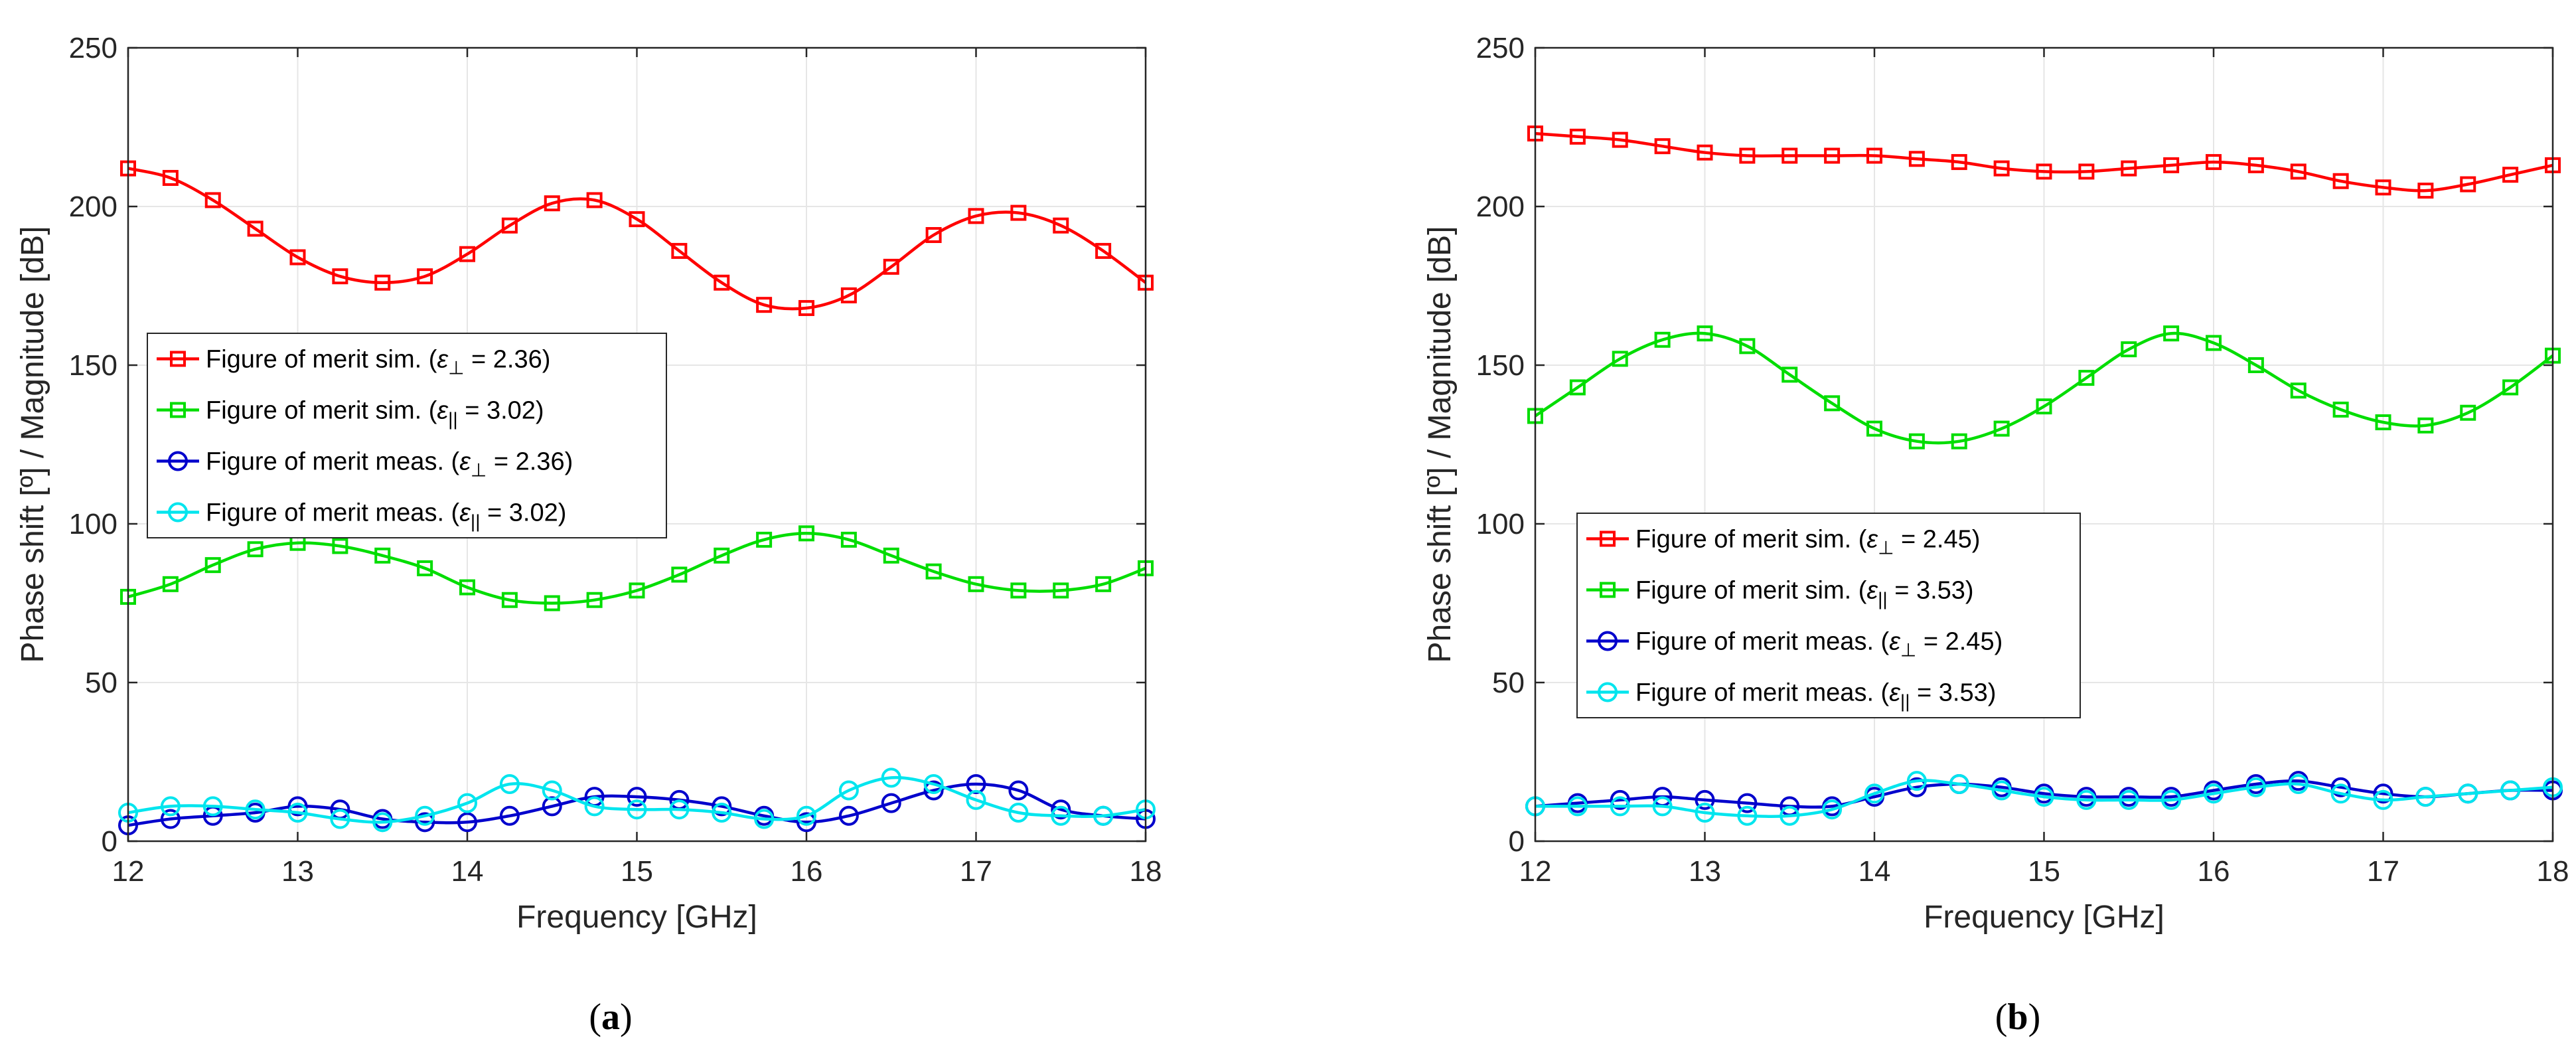 This screenshot has width=2576, height=1051. Describe the element at coordinates (1808, 542) in the screenshot. I see `legend-entry: Figure of merit sim. (ε⊥ = 2.45)` at that location.